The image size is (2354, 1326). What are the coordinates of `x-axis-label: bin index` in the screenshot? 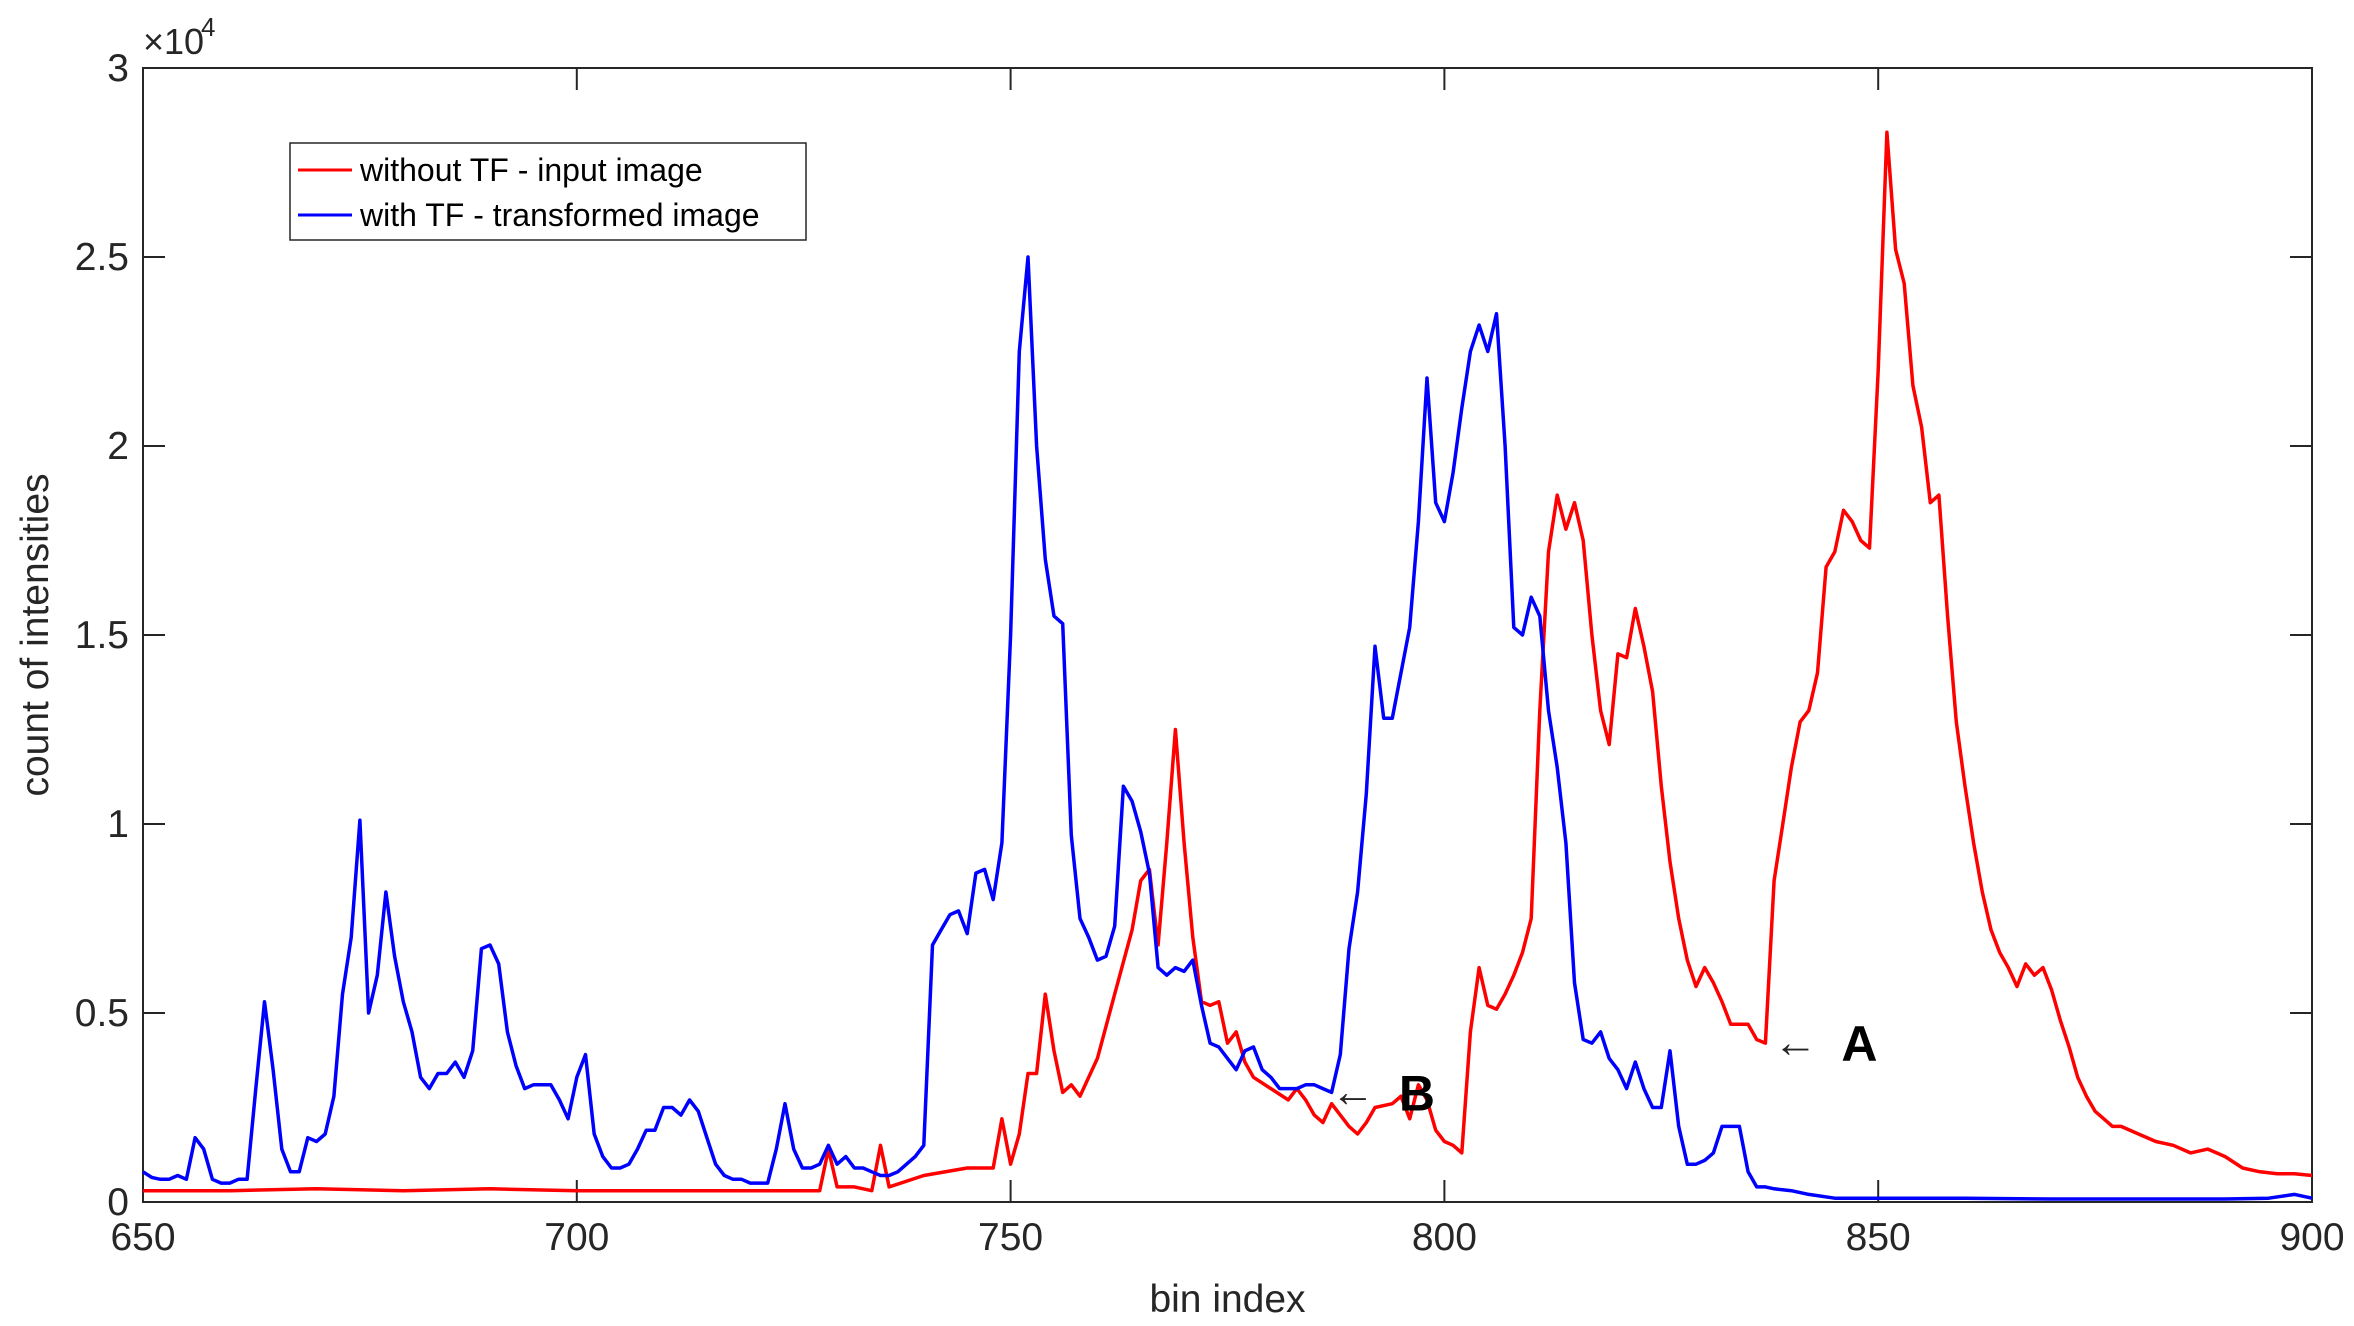 It's located at (1227, 1299).